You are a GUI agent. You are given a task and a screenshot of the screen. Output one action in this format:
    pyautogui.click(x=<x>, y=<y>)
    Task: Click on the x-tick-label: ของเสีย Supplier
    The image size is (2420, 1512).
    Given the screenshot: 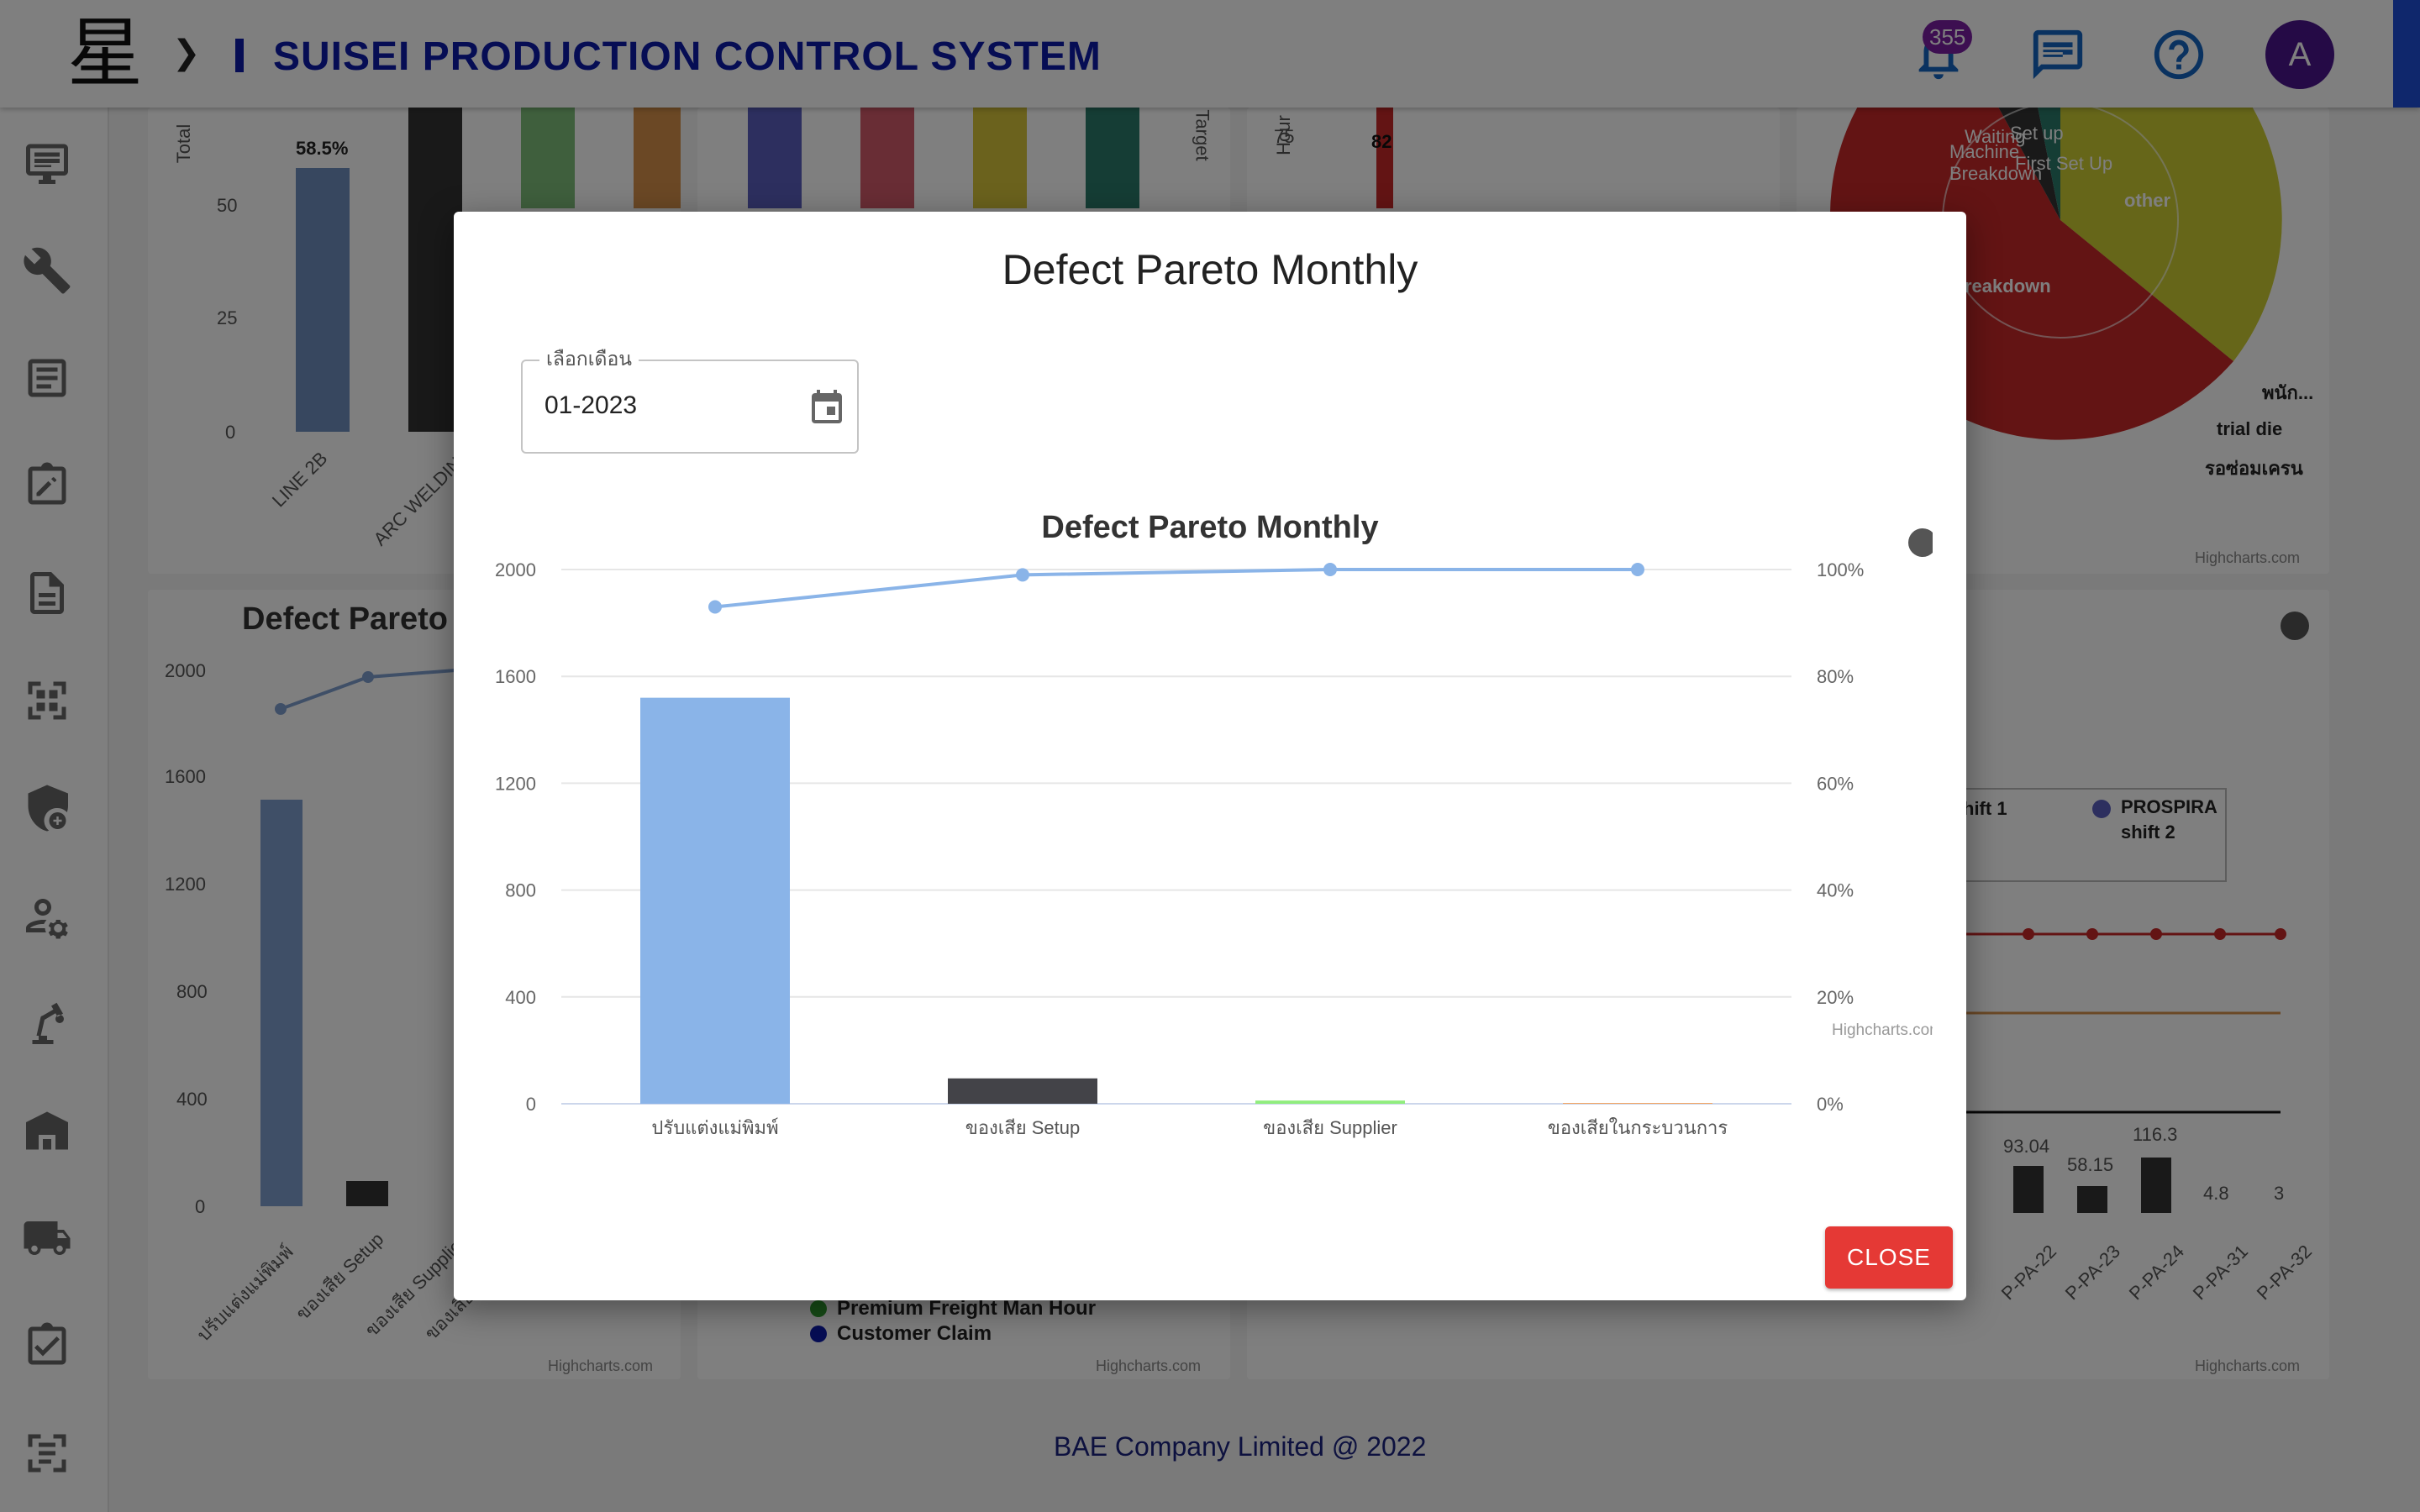 What is the action you would take?
    pyautogui.click(x=1330, y=1127)
    